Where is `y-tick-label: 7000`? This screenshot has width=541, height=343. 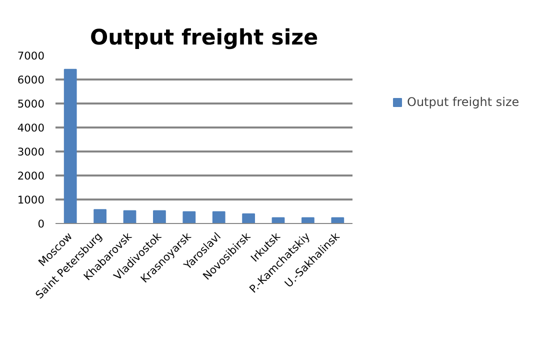
y-tick-label: 7000 is located at coordinates (31, 56).